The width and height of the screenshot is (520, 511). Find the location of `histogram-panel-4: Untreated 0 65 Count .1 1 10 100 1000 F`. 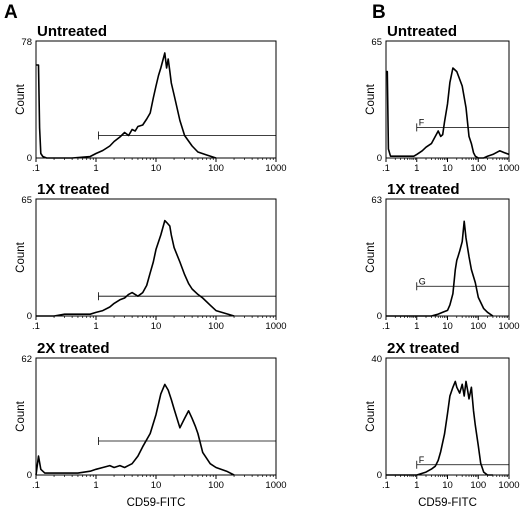

histogram-panel-4: Untreated 0 65 Count .1 1 10 100 1000 F is located at coordinates (442, 98).